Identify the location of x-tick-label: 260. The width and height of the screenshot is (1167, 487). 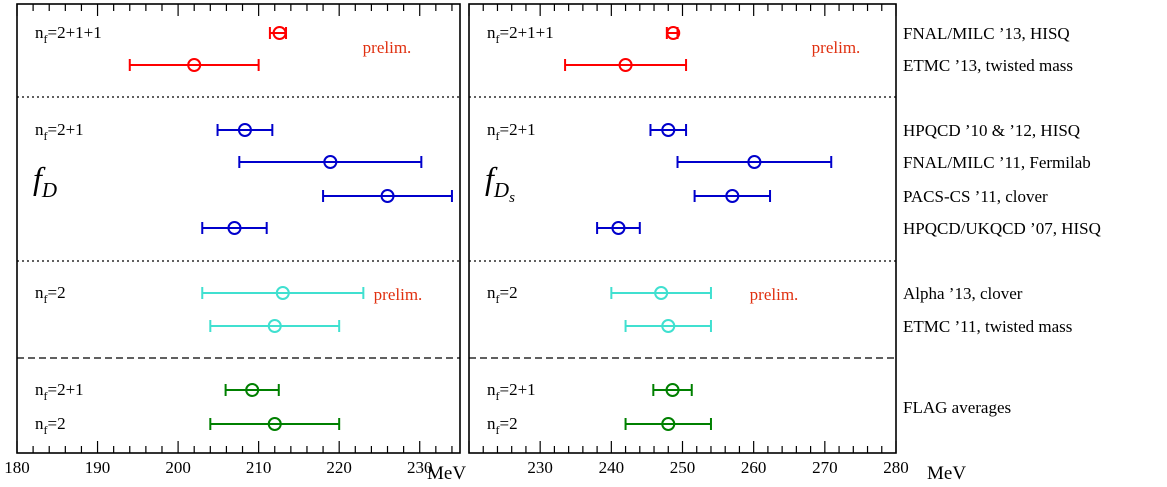
(754, 467).